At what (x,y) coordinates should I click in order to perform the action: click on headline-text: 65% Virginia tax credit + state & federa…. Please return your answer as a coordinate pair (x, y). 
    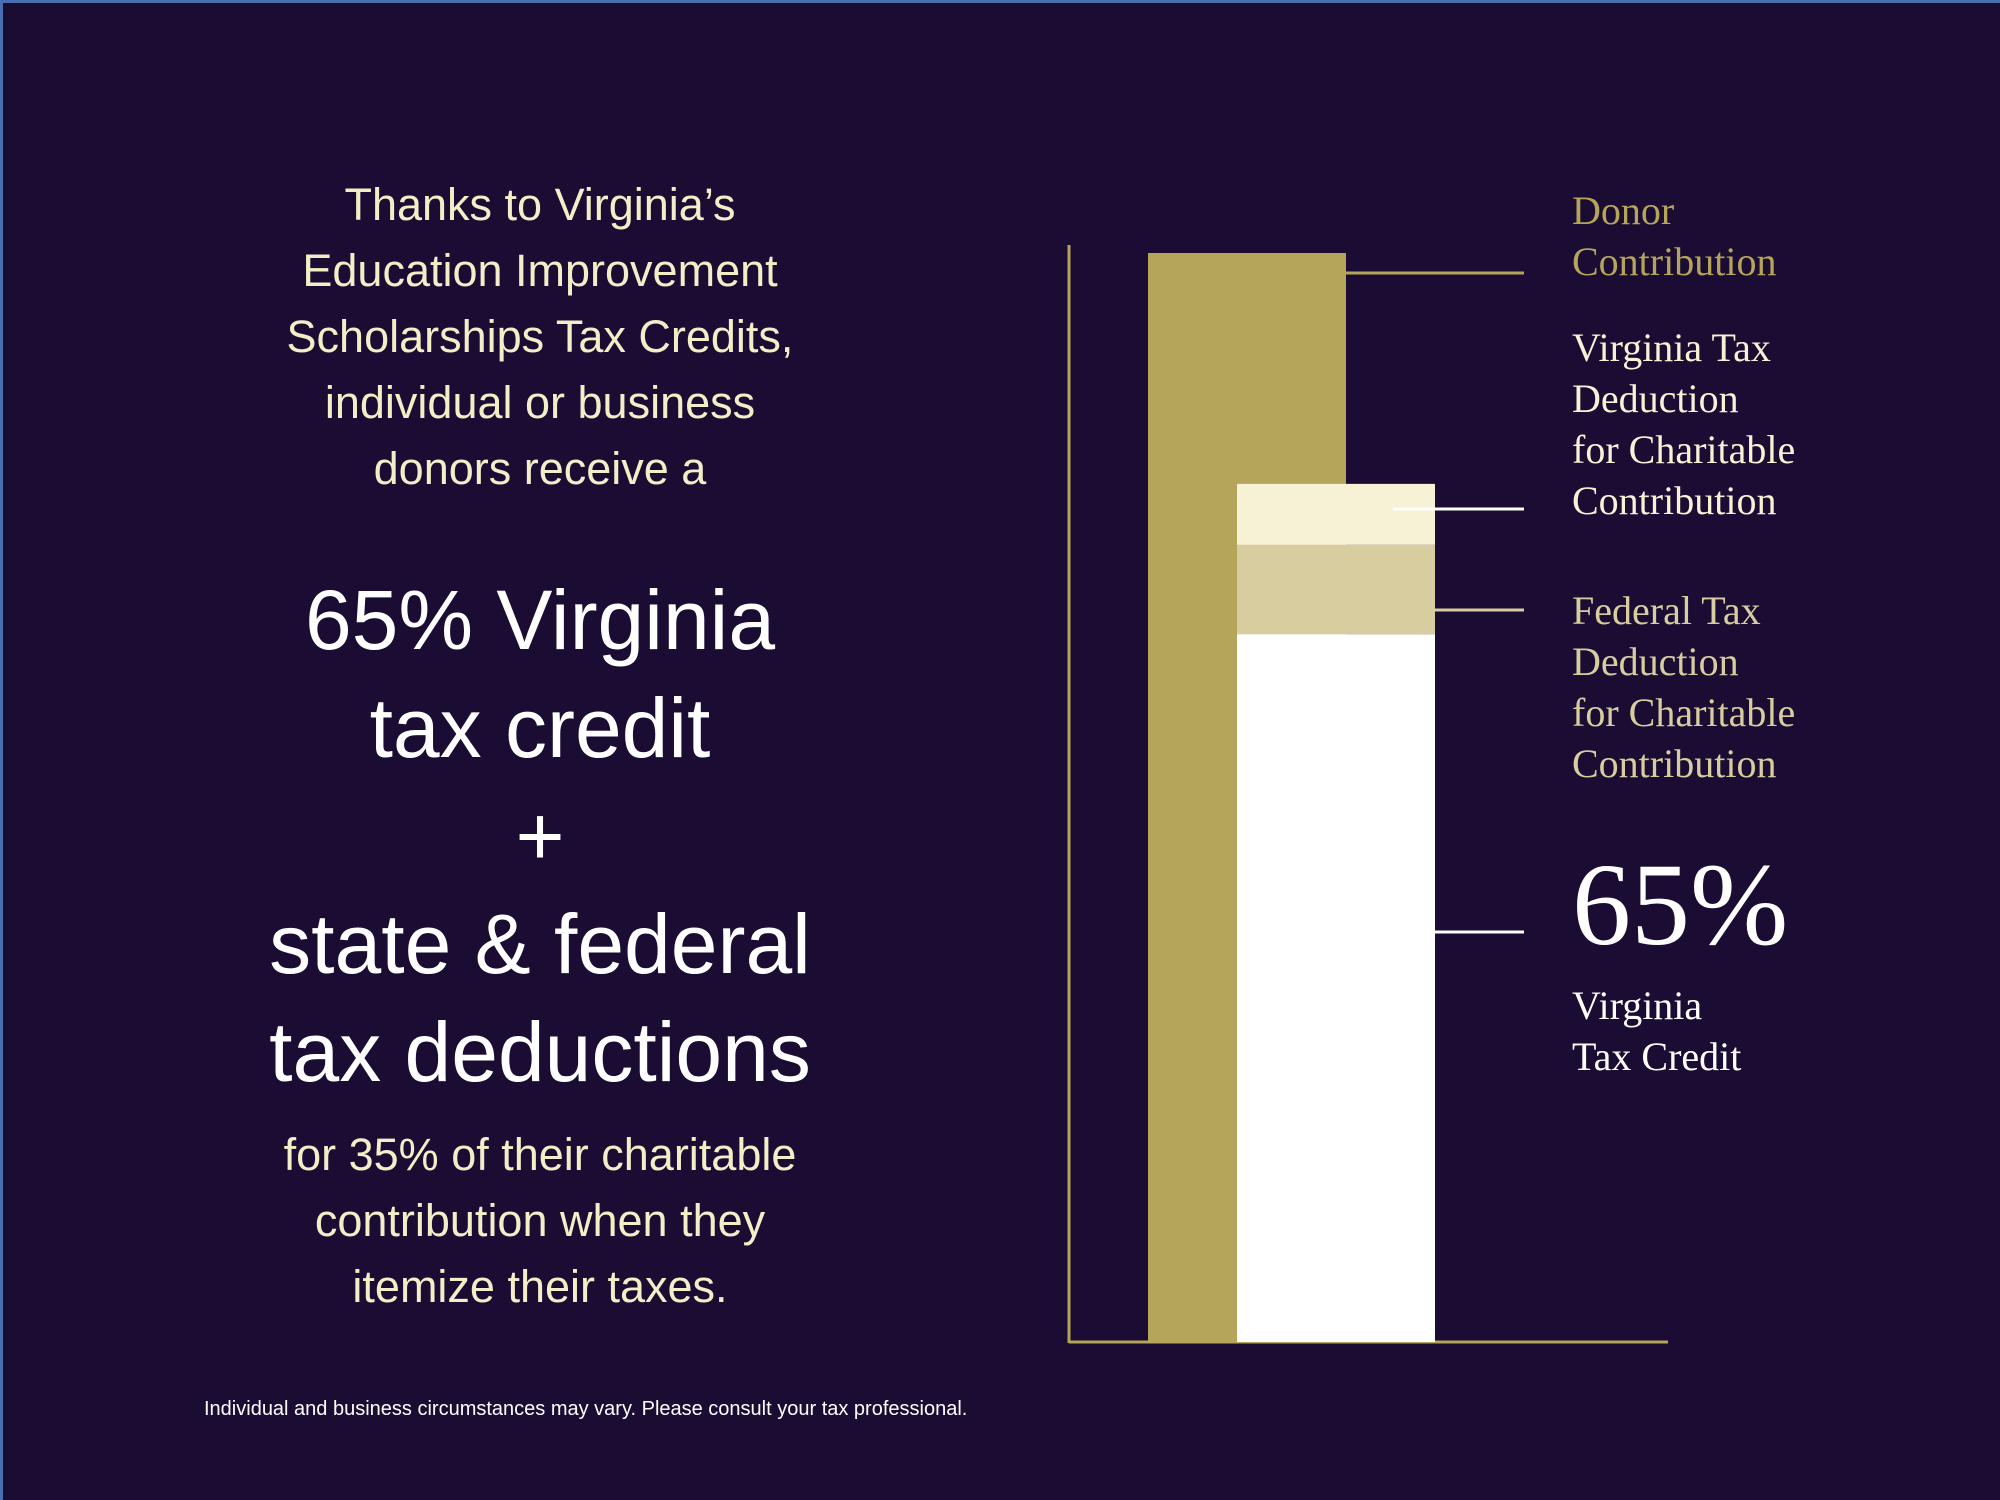
    Looking at the image, I should click on (540, 836).